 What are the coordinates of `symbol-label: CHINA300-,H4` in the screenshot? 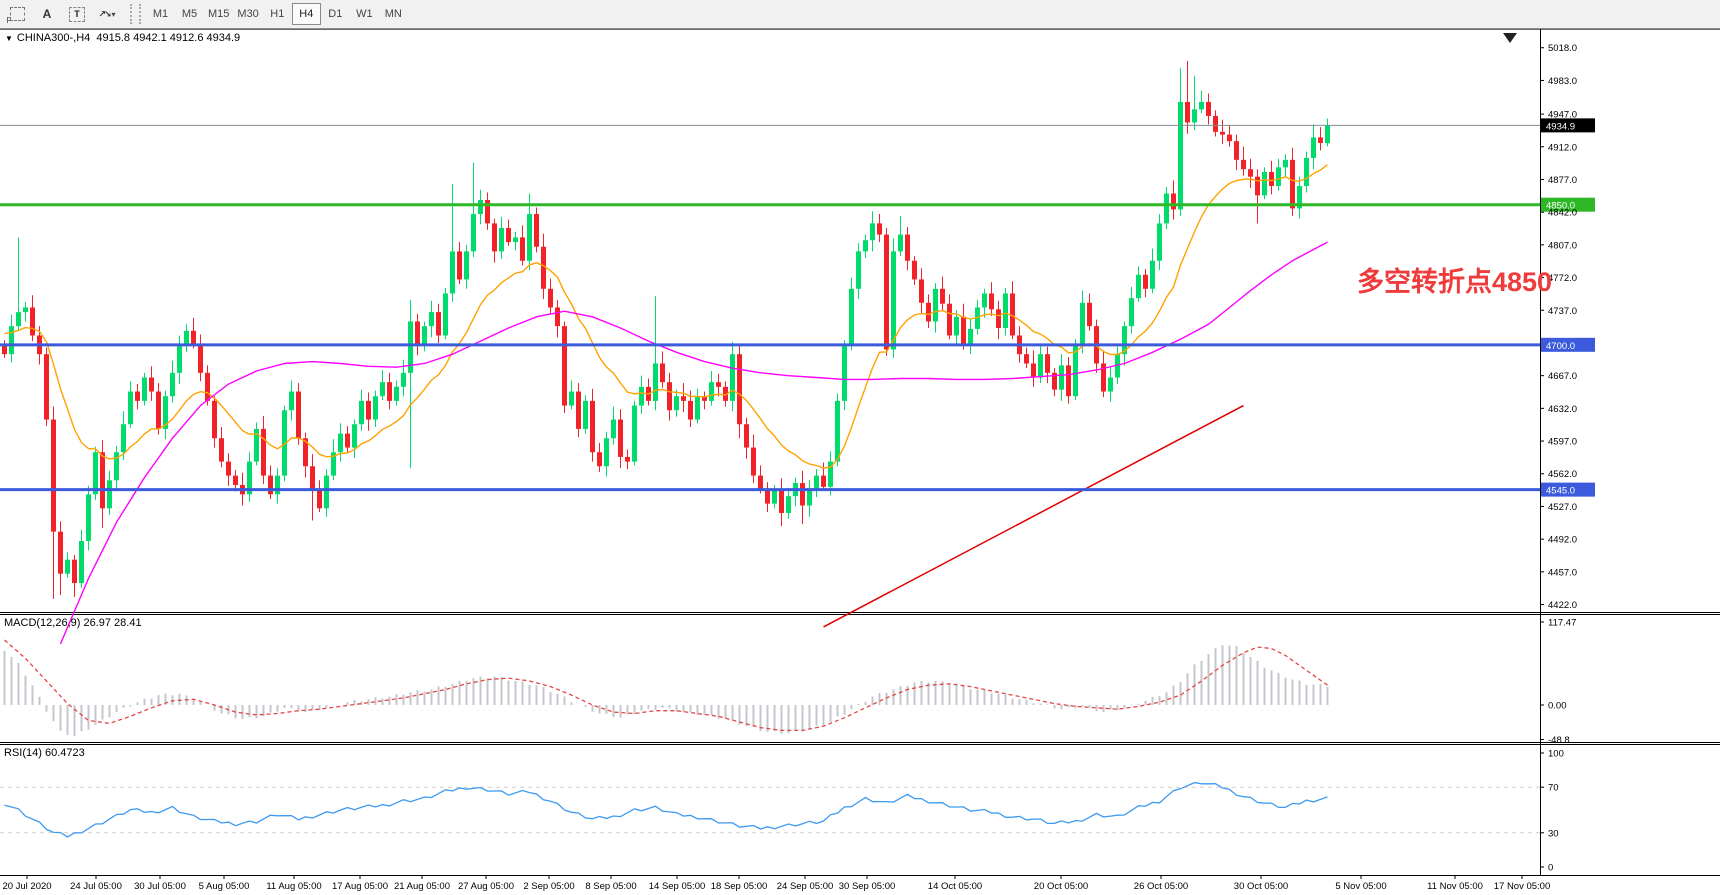 It's located at (53, 38).